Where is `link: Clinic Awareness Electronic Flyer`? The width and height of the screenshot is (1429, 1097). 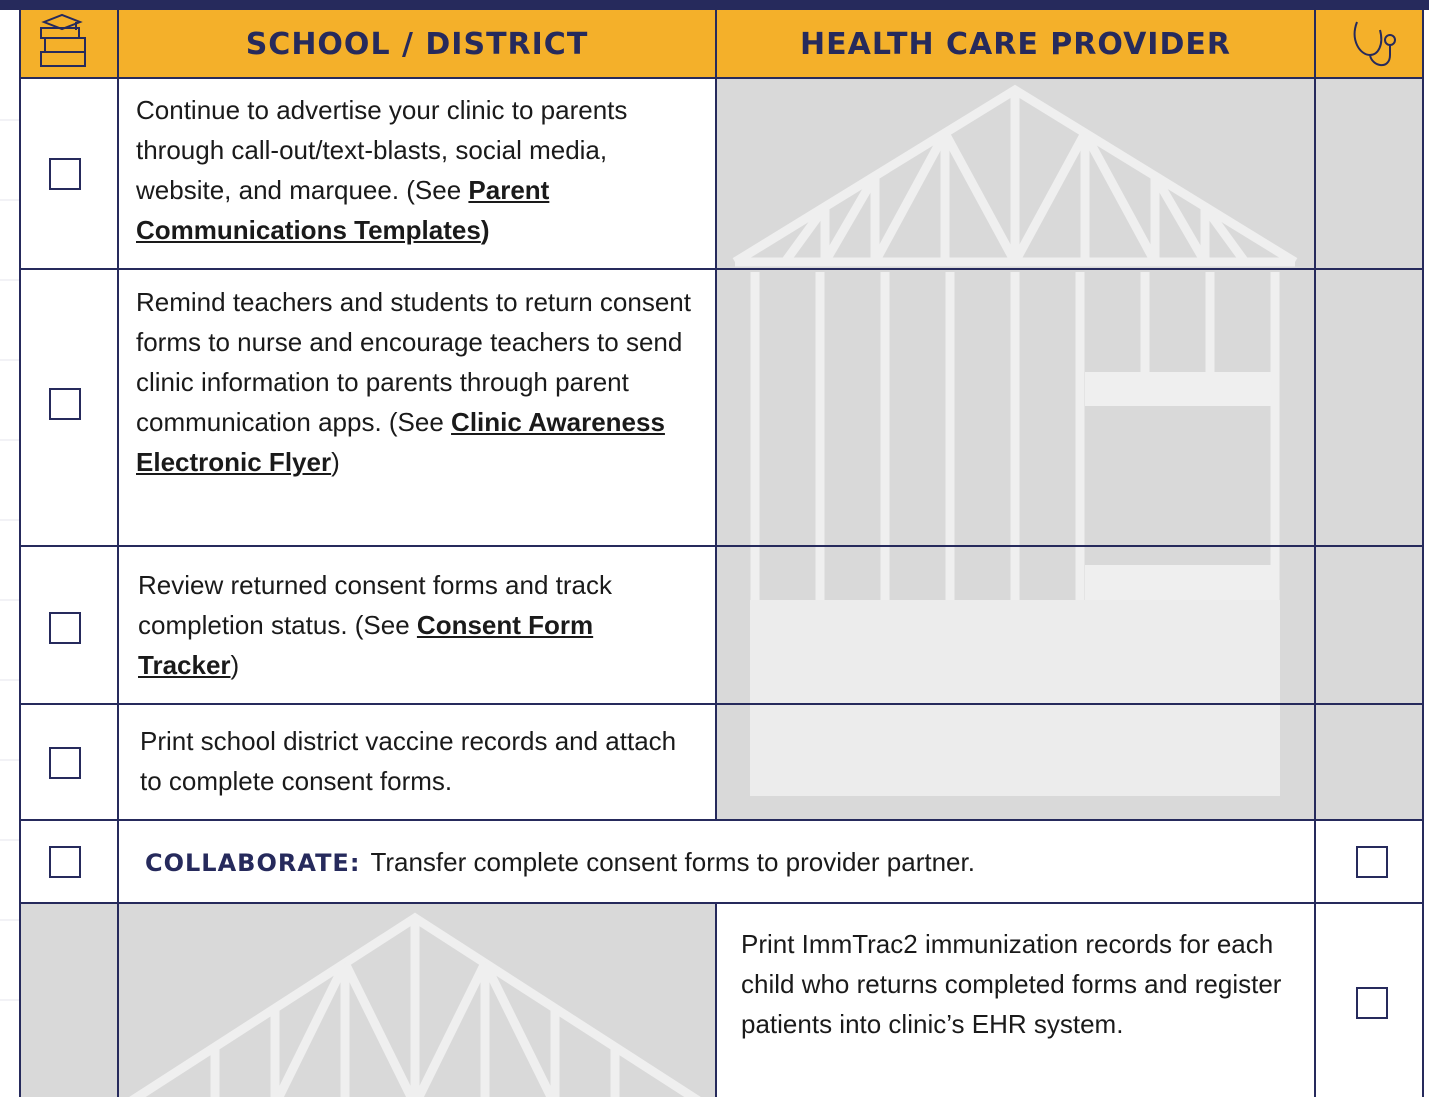
link: Clinic Awareness Electronic Flyer is located at coordinates (400, 442).